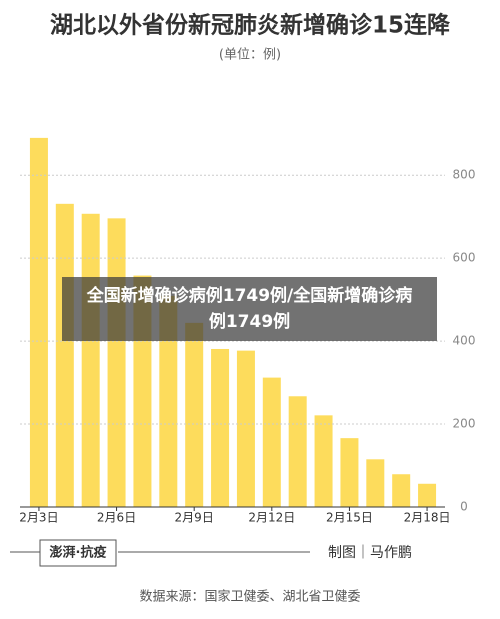 This screenshot has height=619, width=500. What do you see at coordinates (464, 424) in the screenshot?
I see `y-tick-label: 200` at bounding box center [464, 424].